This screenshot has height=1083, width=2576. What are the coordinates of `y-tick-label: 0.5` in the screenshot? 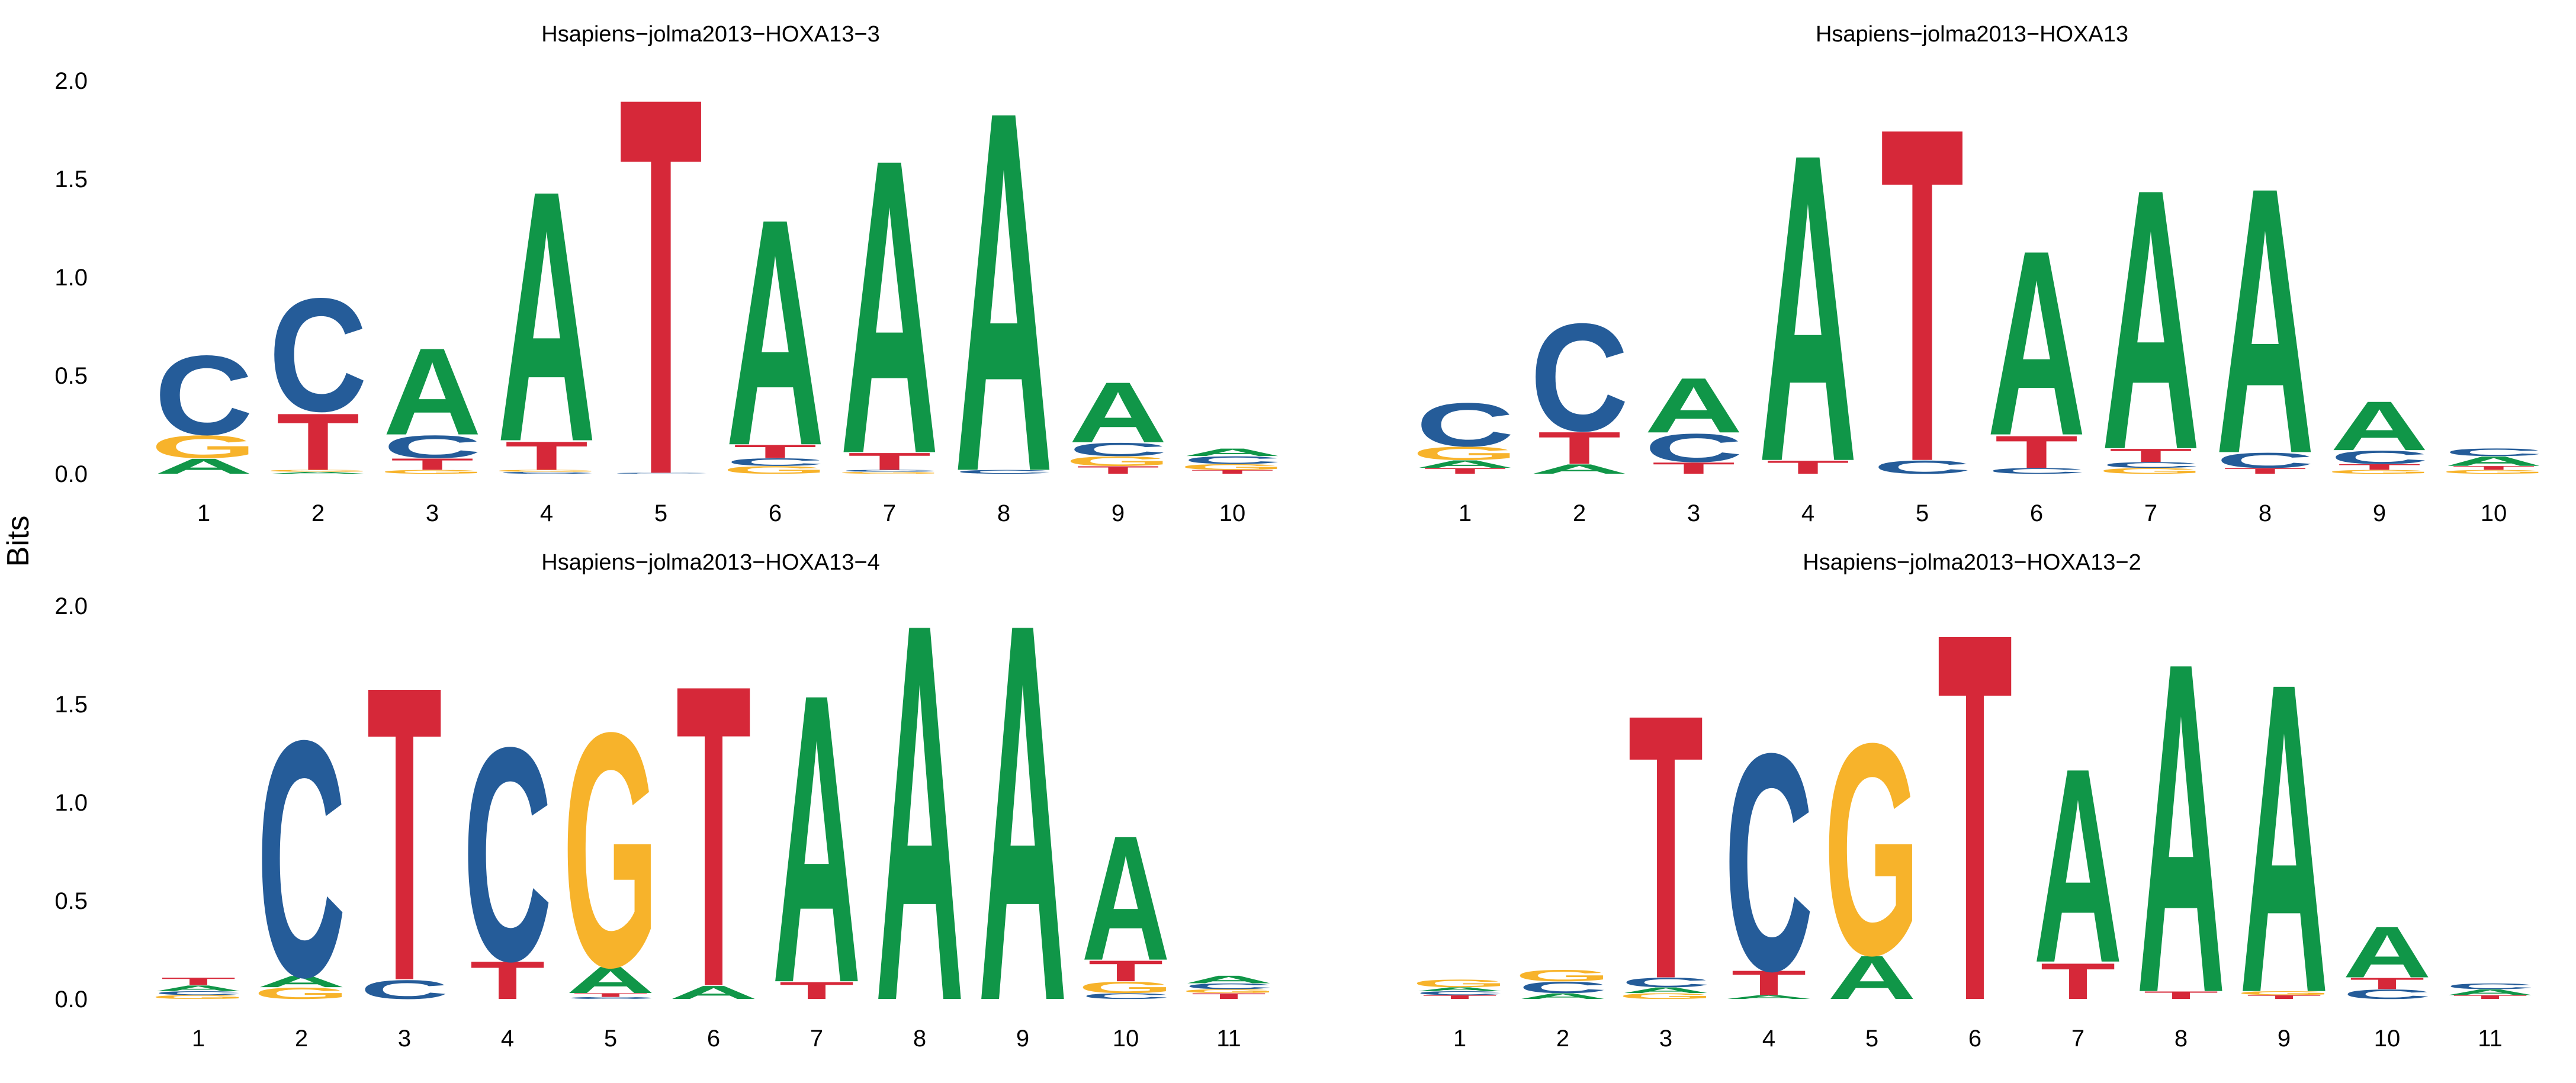 It's located at (71, 901).